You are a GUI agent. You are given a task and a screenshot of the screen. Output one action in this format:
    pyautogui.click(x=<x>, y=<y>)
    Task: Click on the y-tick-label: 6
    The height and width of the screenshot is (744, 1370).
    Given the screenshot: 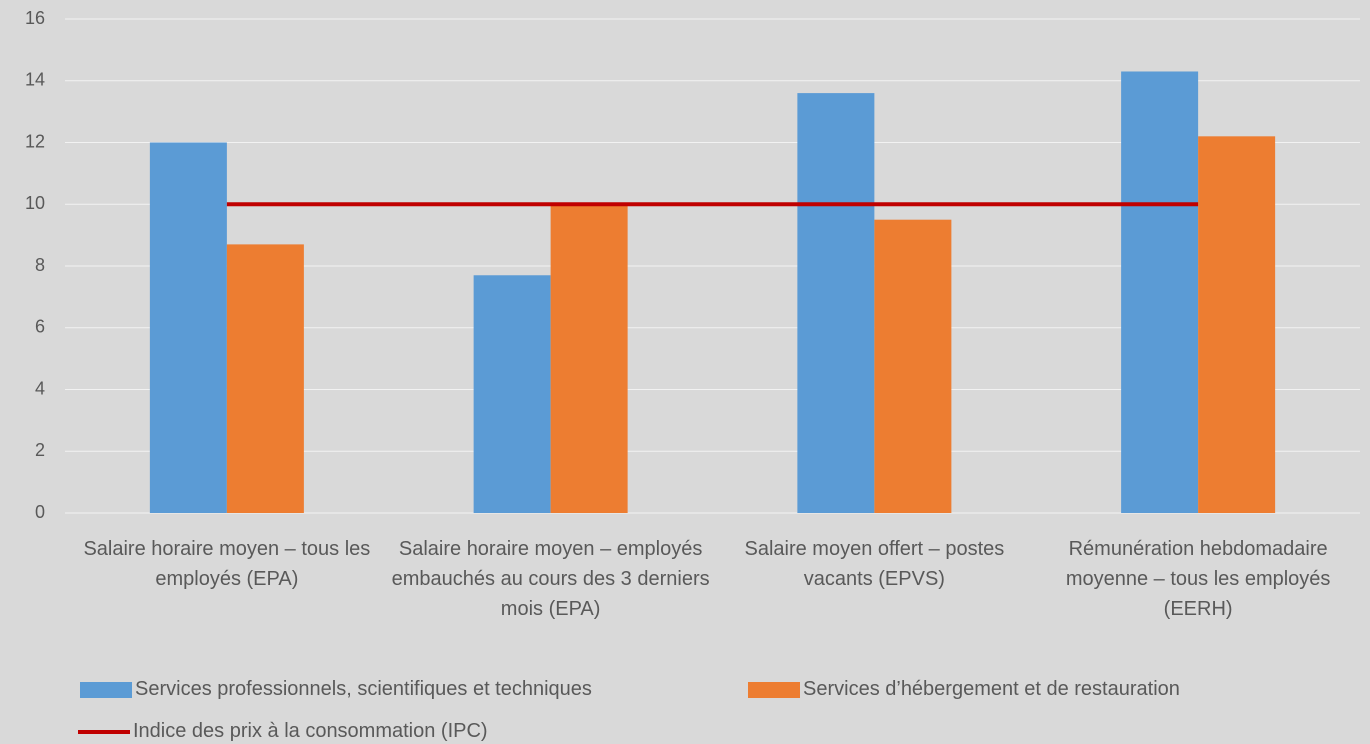 What is the action you would take?
    pyautogui.click(x=40, y=327)
    